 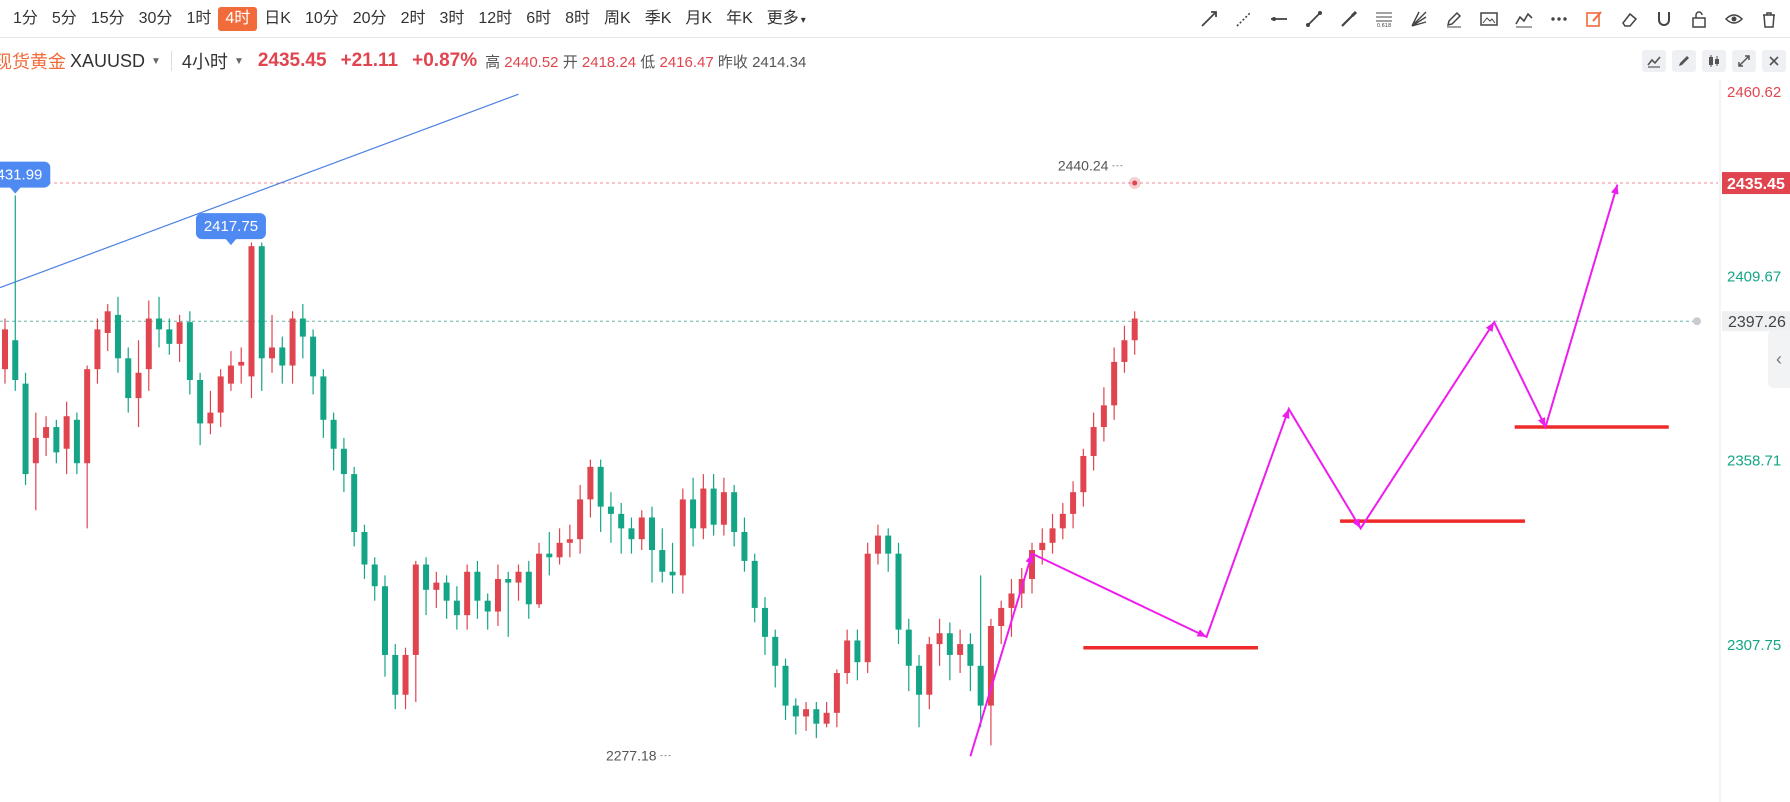 I want to click on trend-line-icon, so click(x=1208, y=19).